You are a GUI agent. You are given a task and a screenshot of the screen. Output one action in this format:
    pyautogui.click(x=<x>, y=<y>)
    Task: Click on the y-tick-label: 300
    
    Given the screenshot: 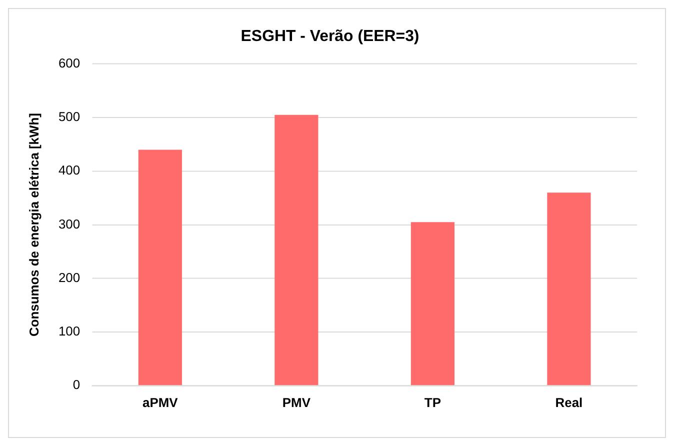 What is the action you would take?
    pyautogui.click(x=69, y=224)
    